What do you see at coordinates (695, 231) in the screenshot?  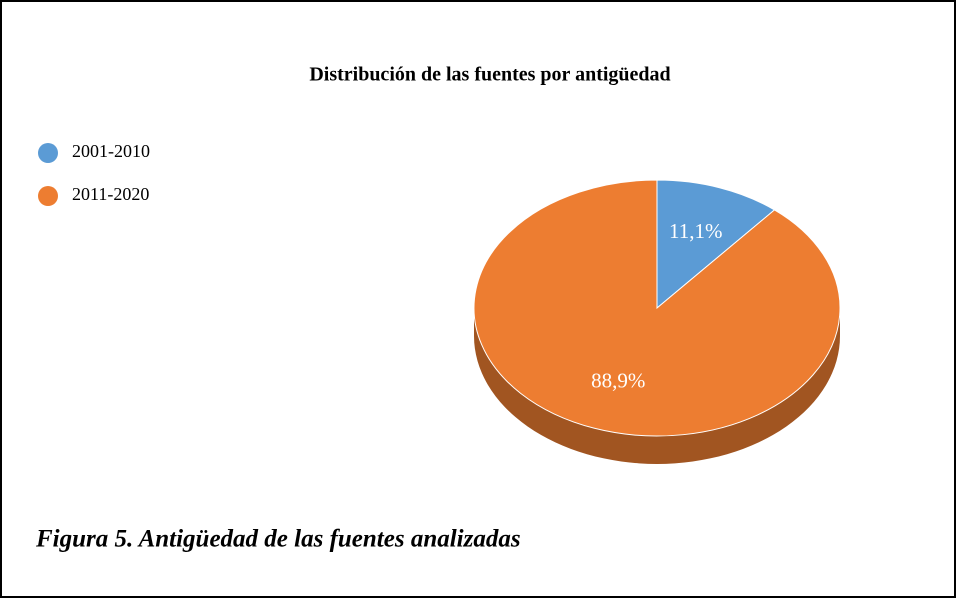 I see `data-label: 11,1%` at bounding box center [695, 231].